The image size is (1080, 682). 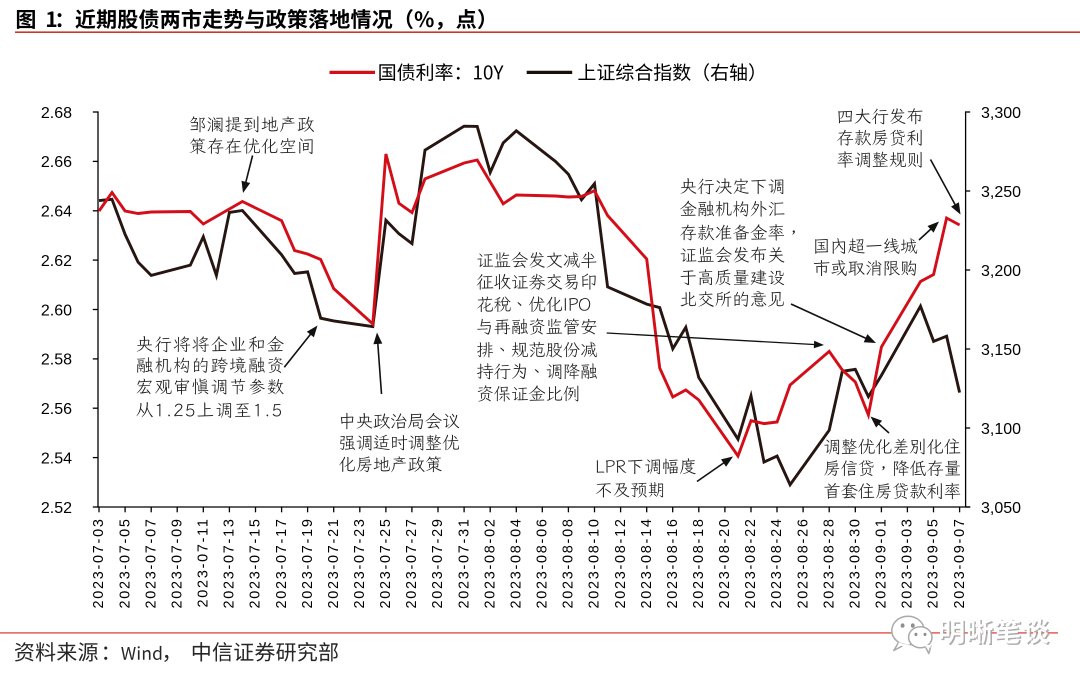 What do you see at coordinates (725, 562) in the screenshot?
I see `svg-text: 2023-08-20` at bounding box center [725, 562].